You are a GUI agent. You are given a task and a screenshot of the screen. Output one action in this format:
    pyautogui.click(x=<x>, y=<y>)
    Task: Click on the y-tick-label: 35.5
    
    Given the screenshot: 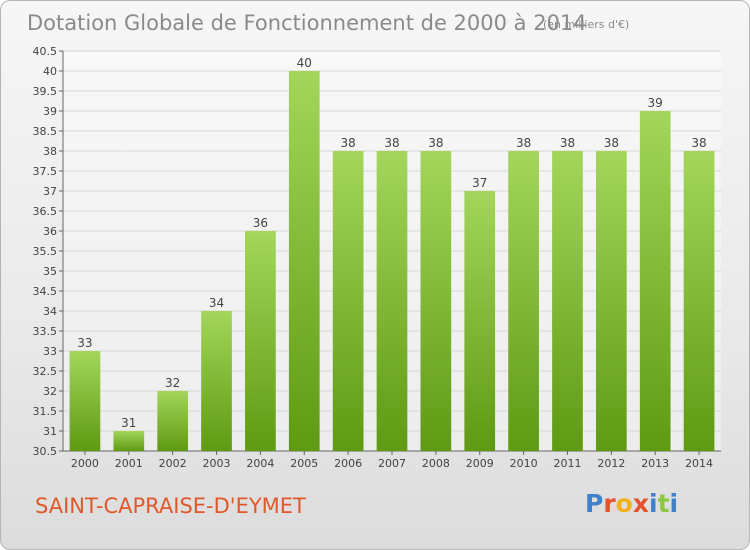 What is the action you would take?
    pyautogui.click(x=45, y=251)
    